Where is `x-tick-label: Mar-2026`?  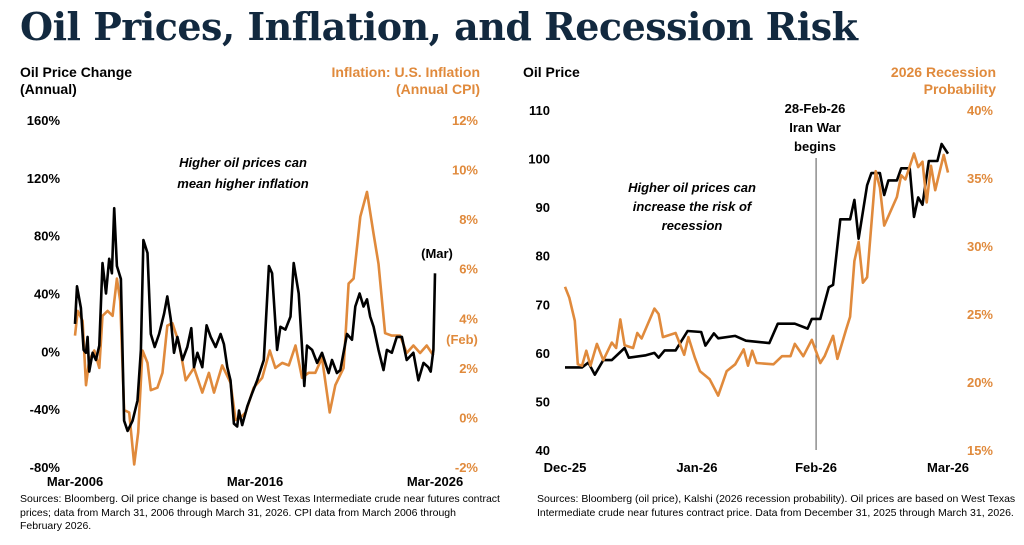
x-tick-label: Mar-2026 is located at coordinates (435, 481).